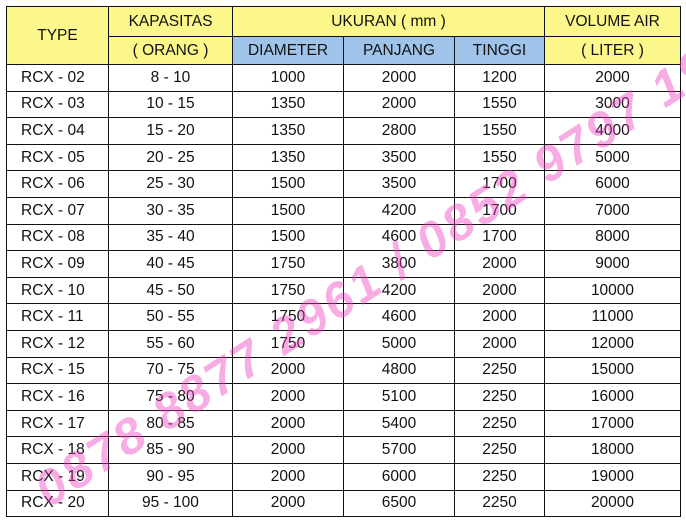  Describe the element at coordinates (612, 50) in the screenshot. I see `header-volume-unit: ( LITER )` at that location.